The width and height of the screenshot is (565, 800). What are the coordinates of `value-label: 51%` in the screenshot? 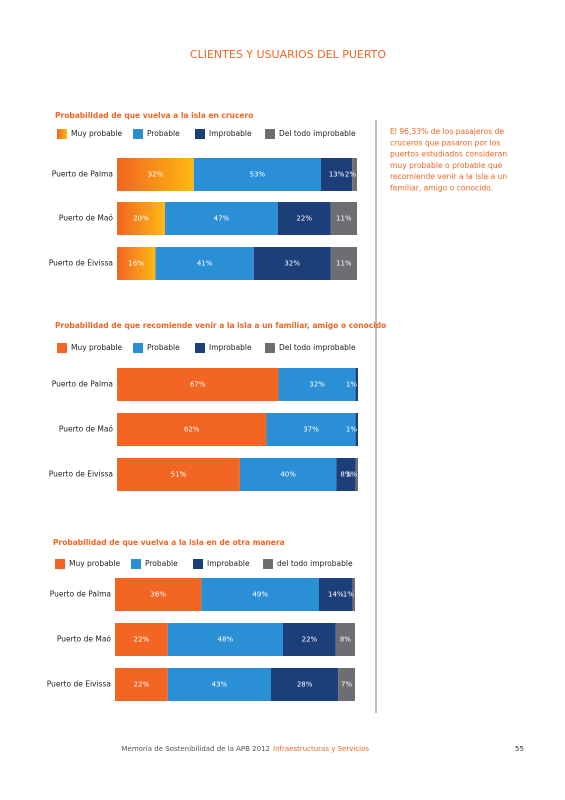 It's located at (179, 475).